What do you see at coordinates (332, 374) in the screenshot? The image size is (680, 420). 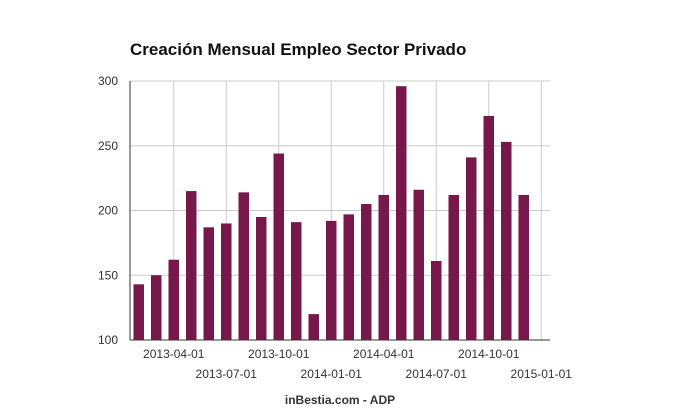 I see `x-tick-label: 2014-01-01` at bounding box center [332, 374].